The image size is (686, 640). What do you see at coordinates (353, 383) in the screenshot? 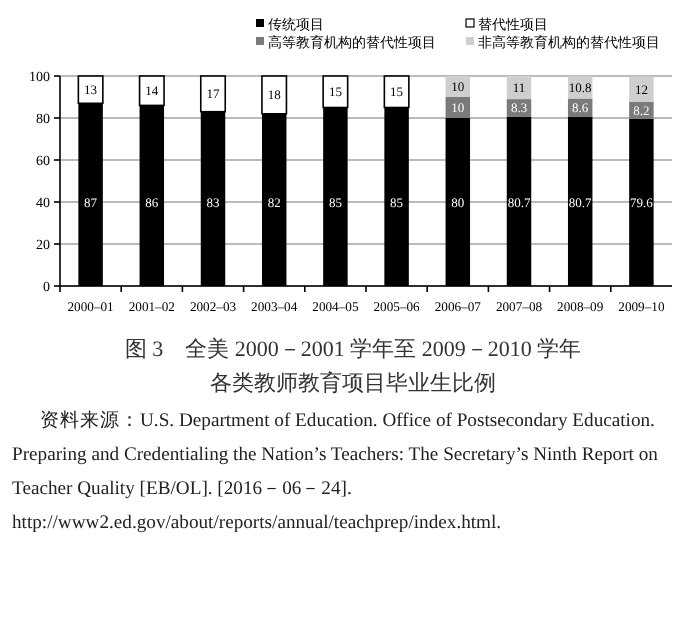
I see `text: 各类教师教育项目毕业生比例` at bounding box center [353, 383].